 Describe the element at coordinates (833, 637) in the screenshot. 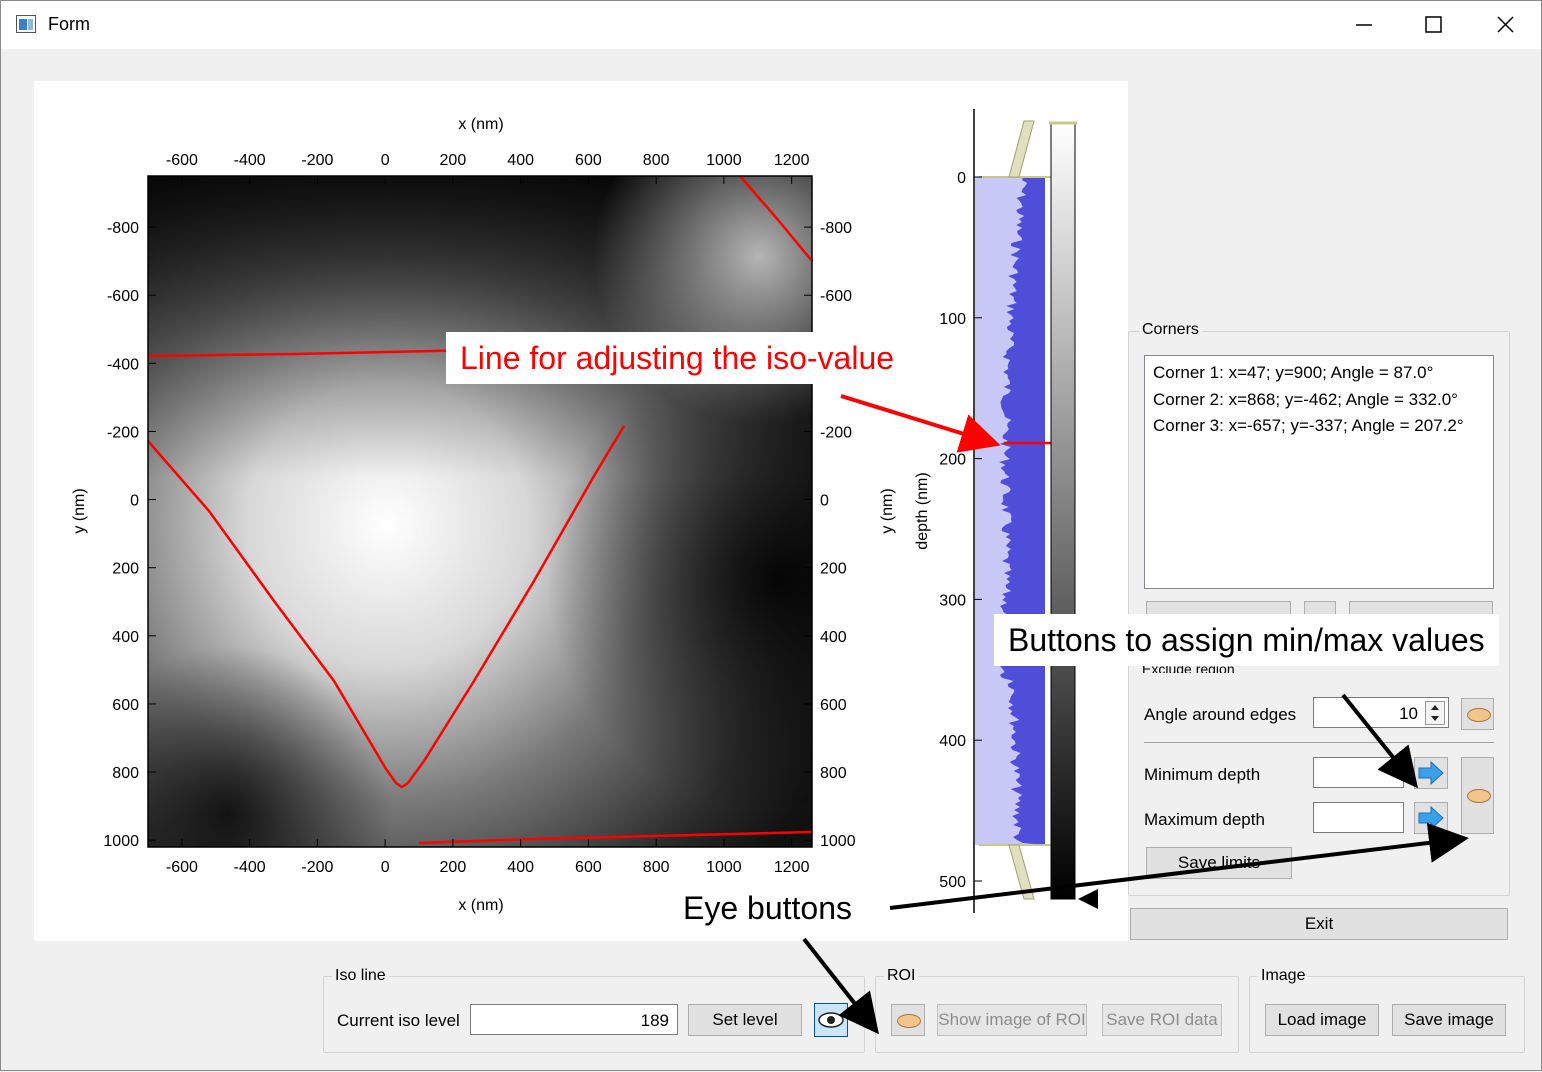

I see `y-tick-label-right: 400` at that location.